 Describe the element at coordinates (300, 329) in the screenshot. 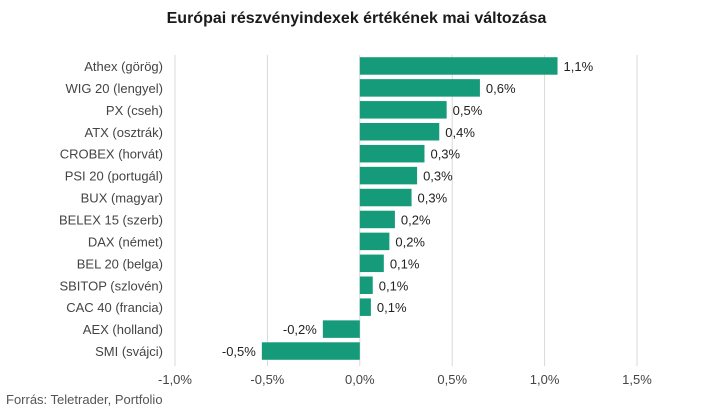

I see `data-label: -0,2%` at that location.